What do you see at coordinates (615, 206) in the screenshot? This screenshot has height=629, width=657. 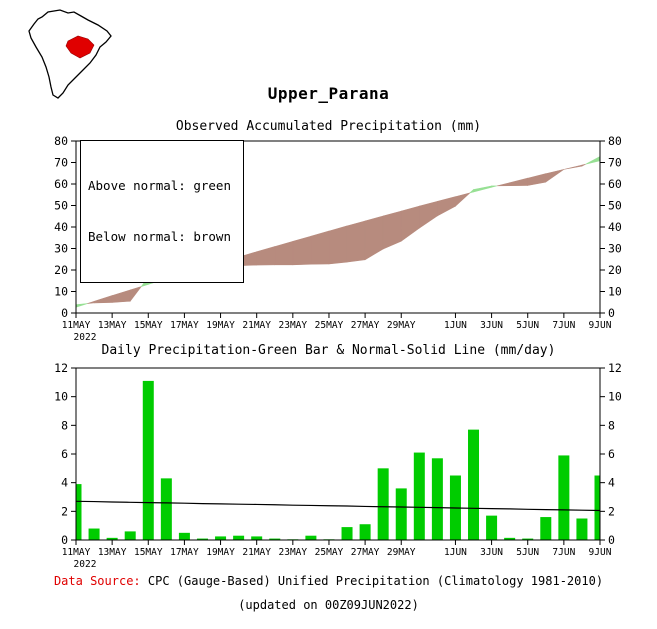 I see `y-axis-label-right: 50` at bounding box center [615, 206].